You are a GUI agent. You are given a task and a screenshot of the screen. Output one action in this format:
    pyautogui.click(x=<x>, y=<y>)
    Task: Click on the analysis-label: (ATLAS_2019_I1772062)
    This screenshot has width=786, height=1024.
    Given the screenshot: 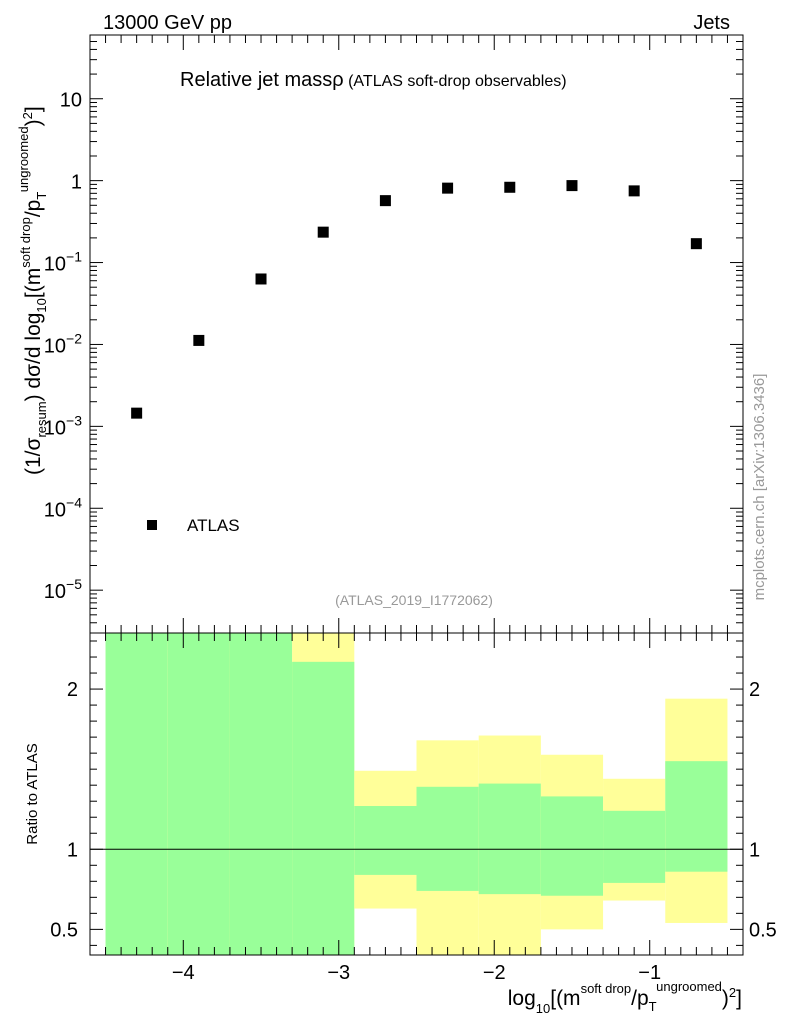 What is the action you would take?
    pyautogui.click(x=414, y=600)
    